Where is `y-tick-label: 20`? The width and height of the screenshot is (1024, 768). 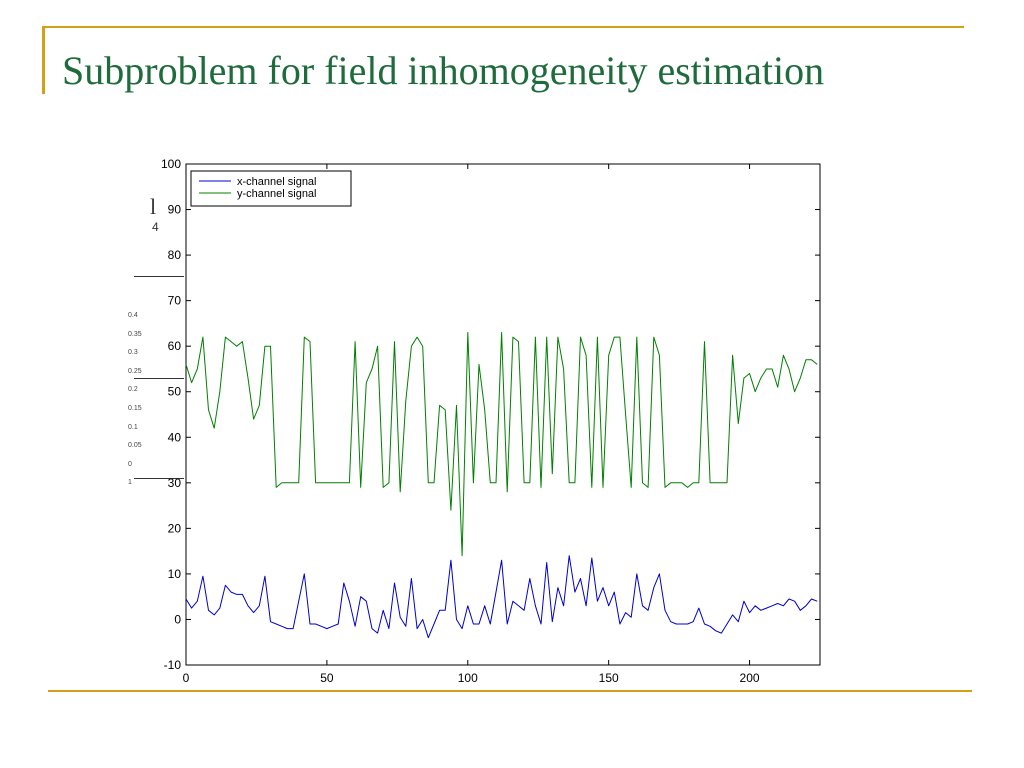
y-tick-label: 20 is located at coordinates (175, 528).